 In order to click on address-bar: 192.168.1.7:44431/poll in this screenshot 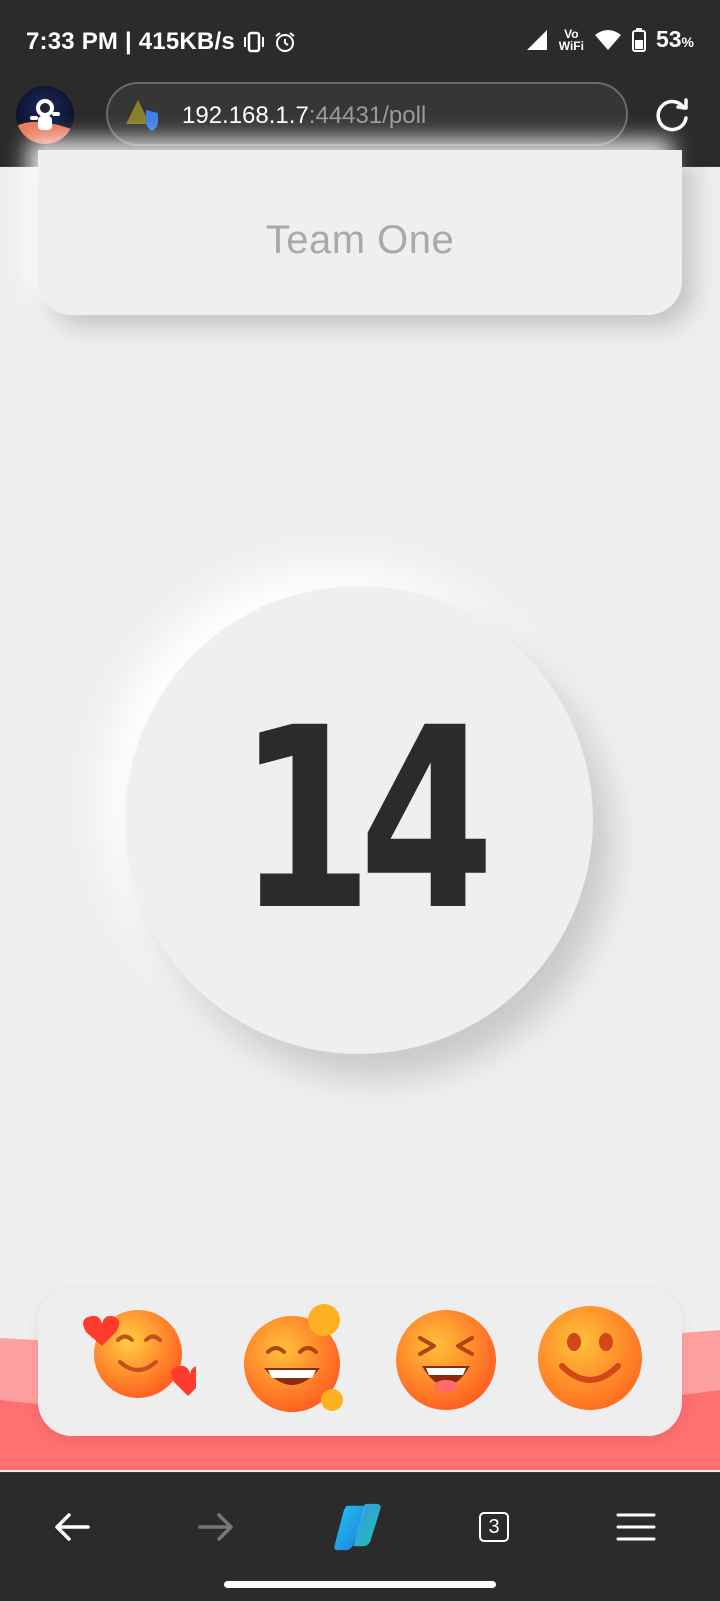, I will do `click(367, 114)`.